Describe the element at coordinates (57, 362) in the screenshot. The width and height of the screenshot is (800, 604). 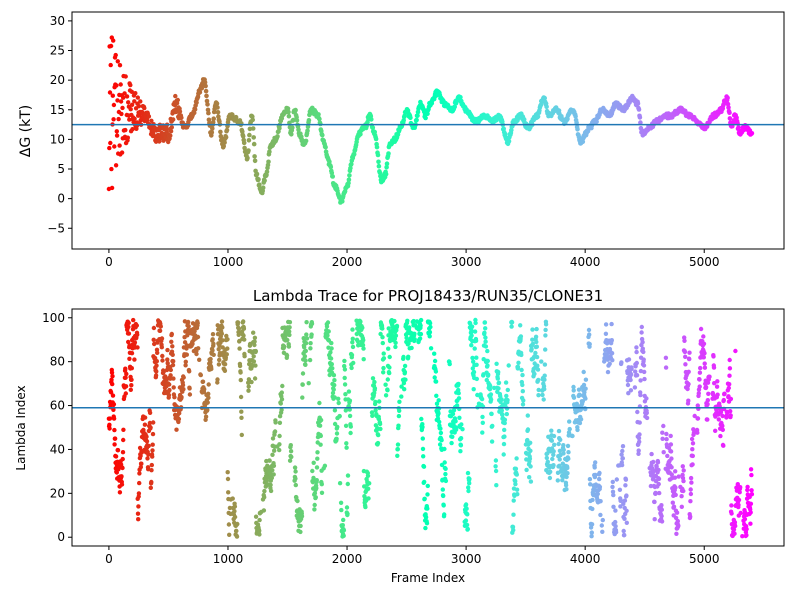
I see `y-tick-label: 80` at that location.